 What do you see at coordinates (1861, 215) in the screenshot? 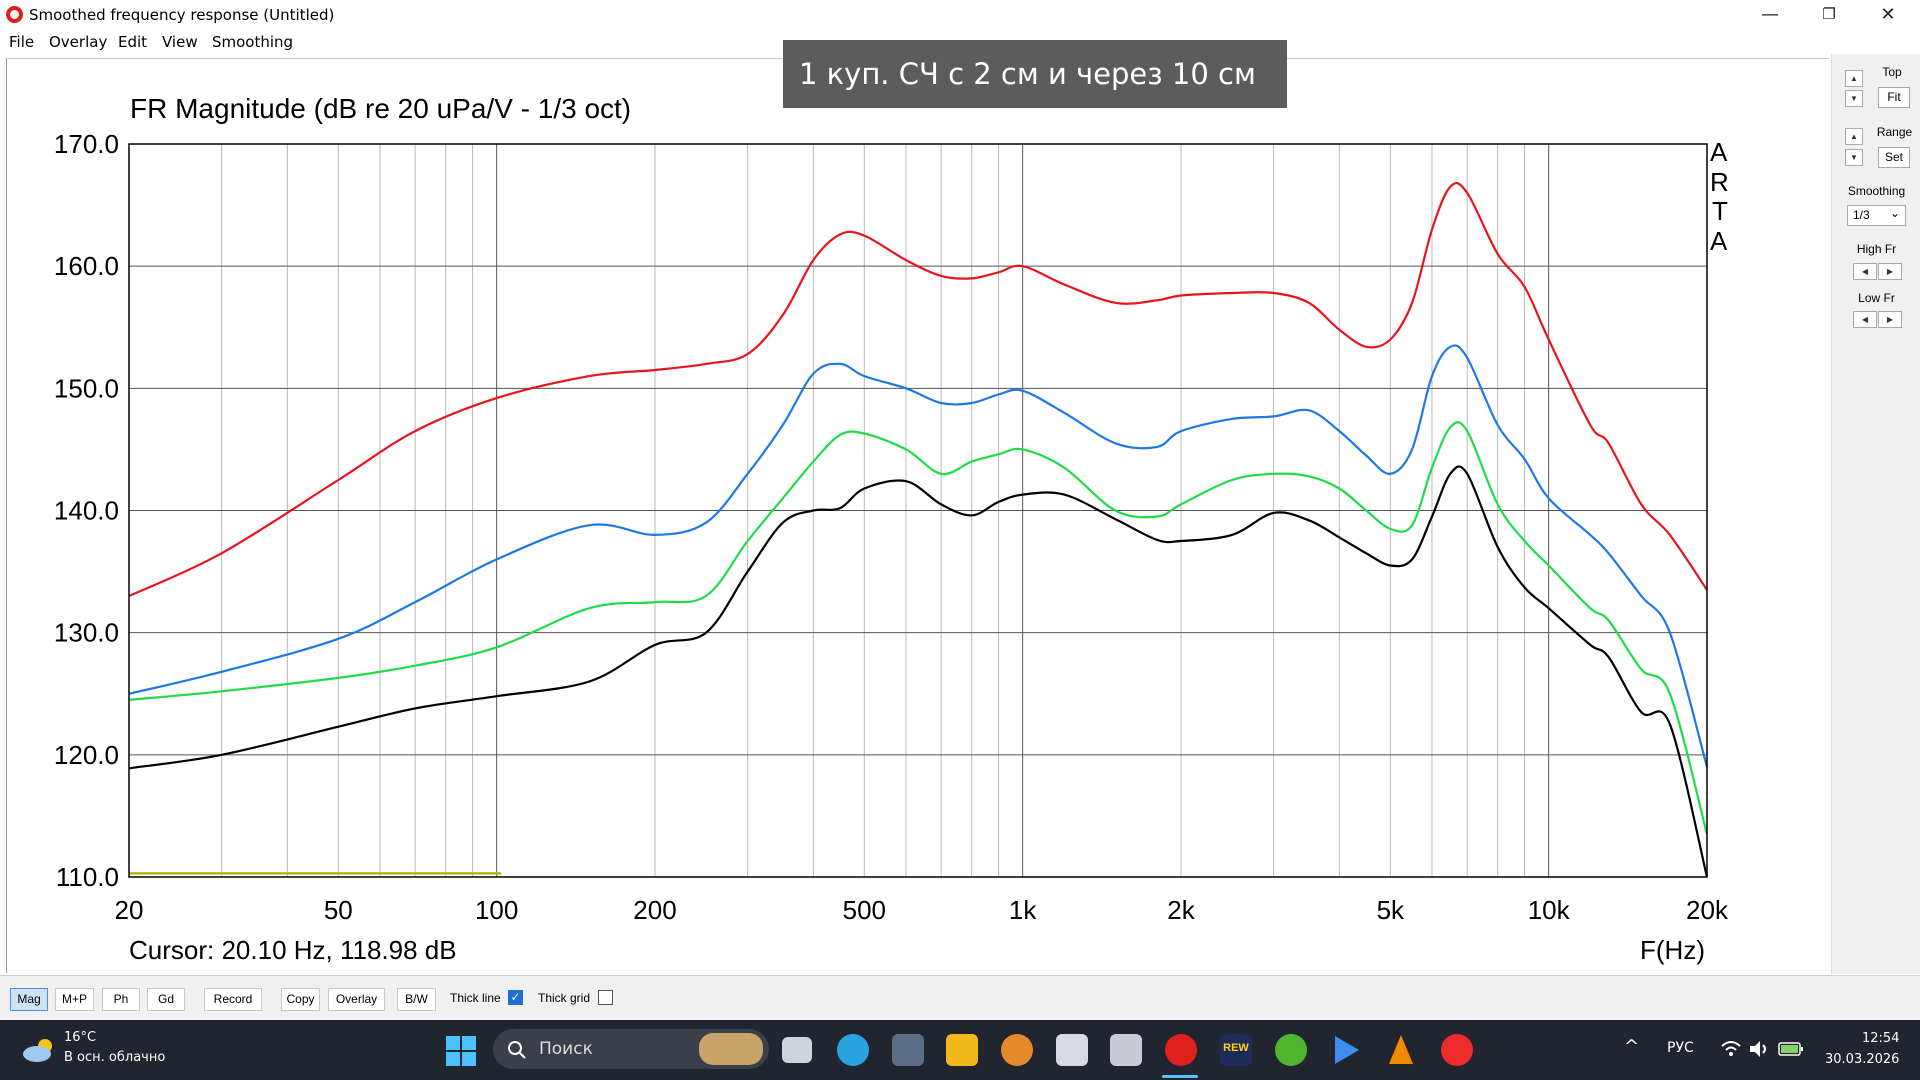
I see `smoothing-value: 1/3` at bounding box center [1861, 215].